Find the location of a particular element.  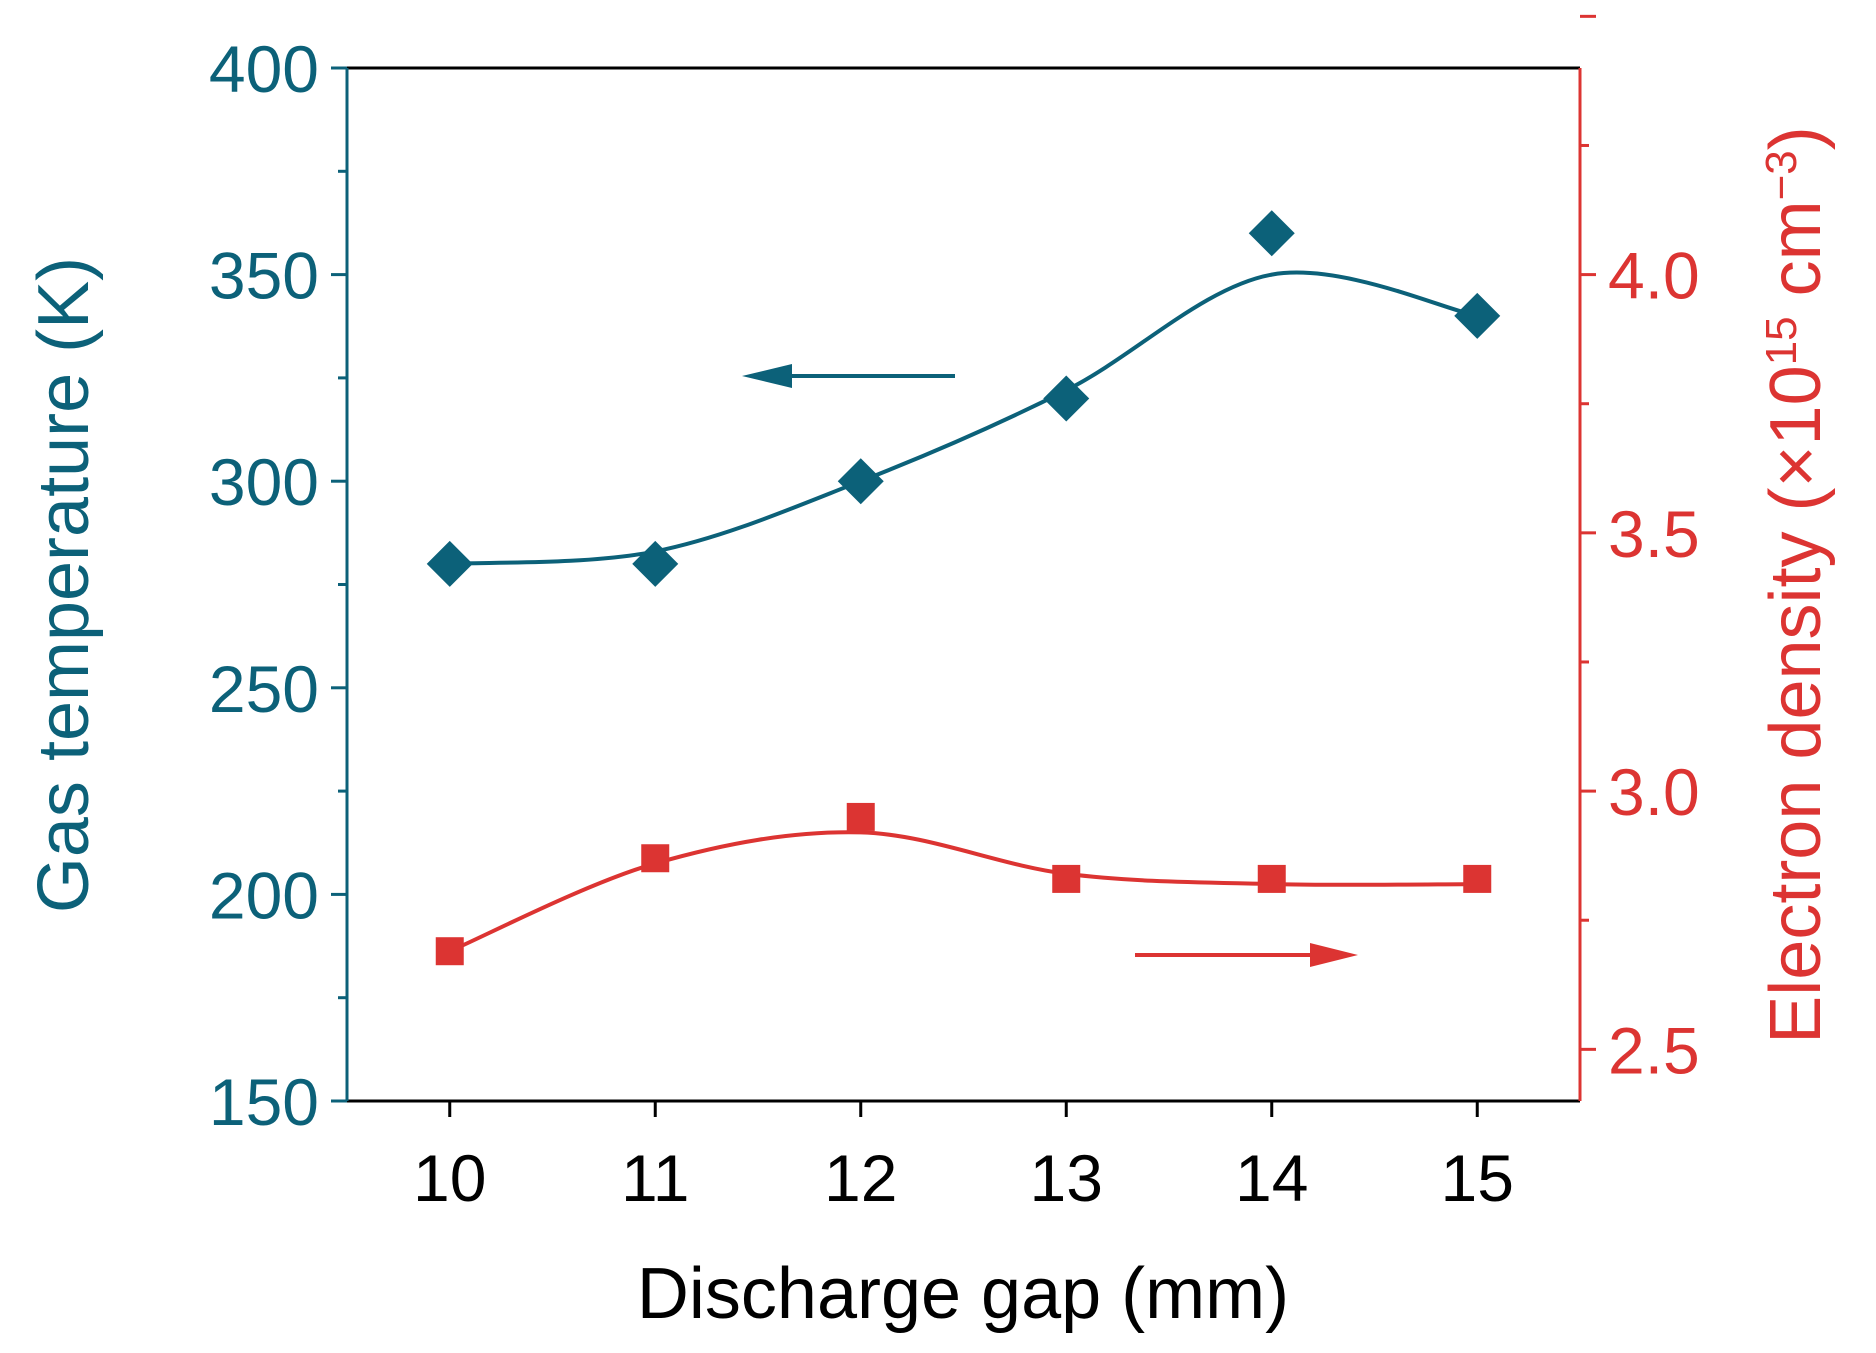

right-label-sup-15: 15 is located at coordinates (1781, 340).